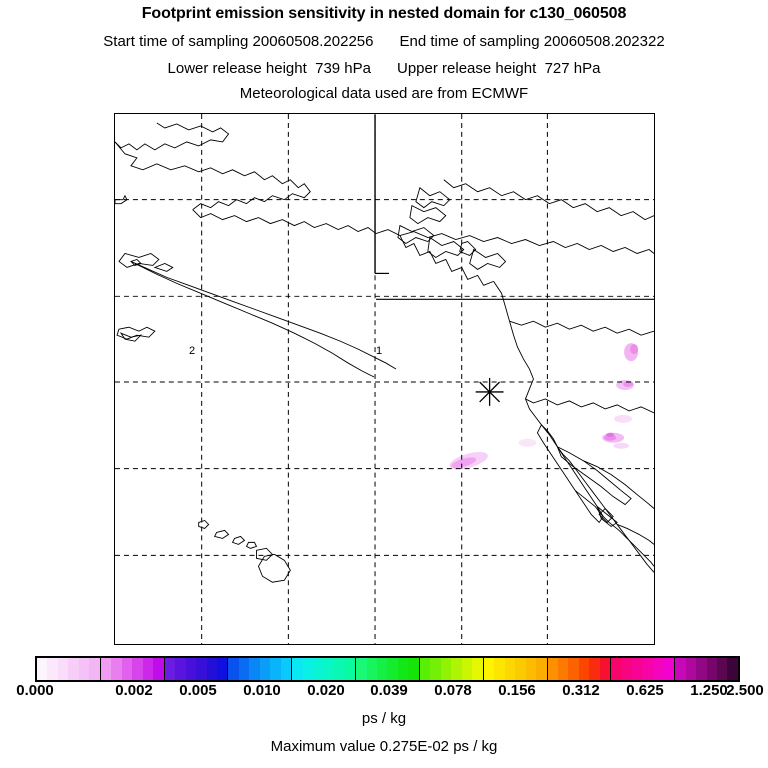 This screenshot has height=768, width=768. What do you see at coordinates (532, 41) in the screenshot?
I see `end-time-label: End time of sampling 20060508.202322` at bounding box center [532, 41].